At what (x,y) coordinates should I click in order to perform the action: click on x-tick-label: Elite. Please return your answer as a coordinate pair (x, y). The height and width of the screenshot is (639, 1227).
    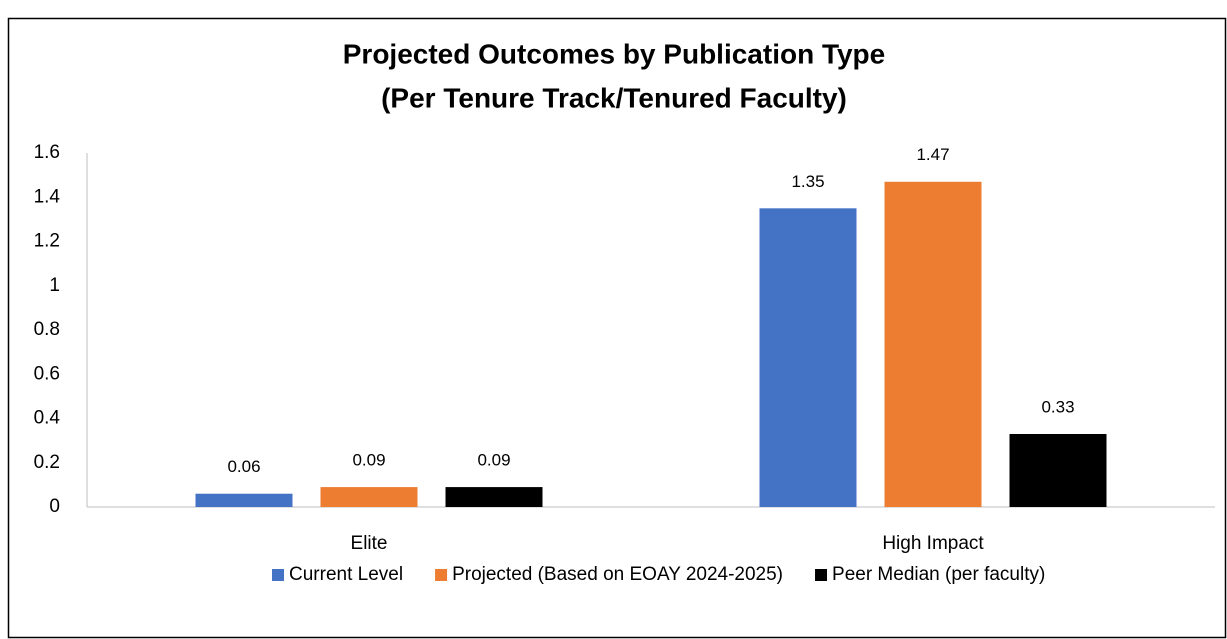
    Looking at the image, I should click on (369, 543).